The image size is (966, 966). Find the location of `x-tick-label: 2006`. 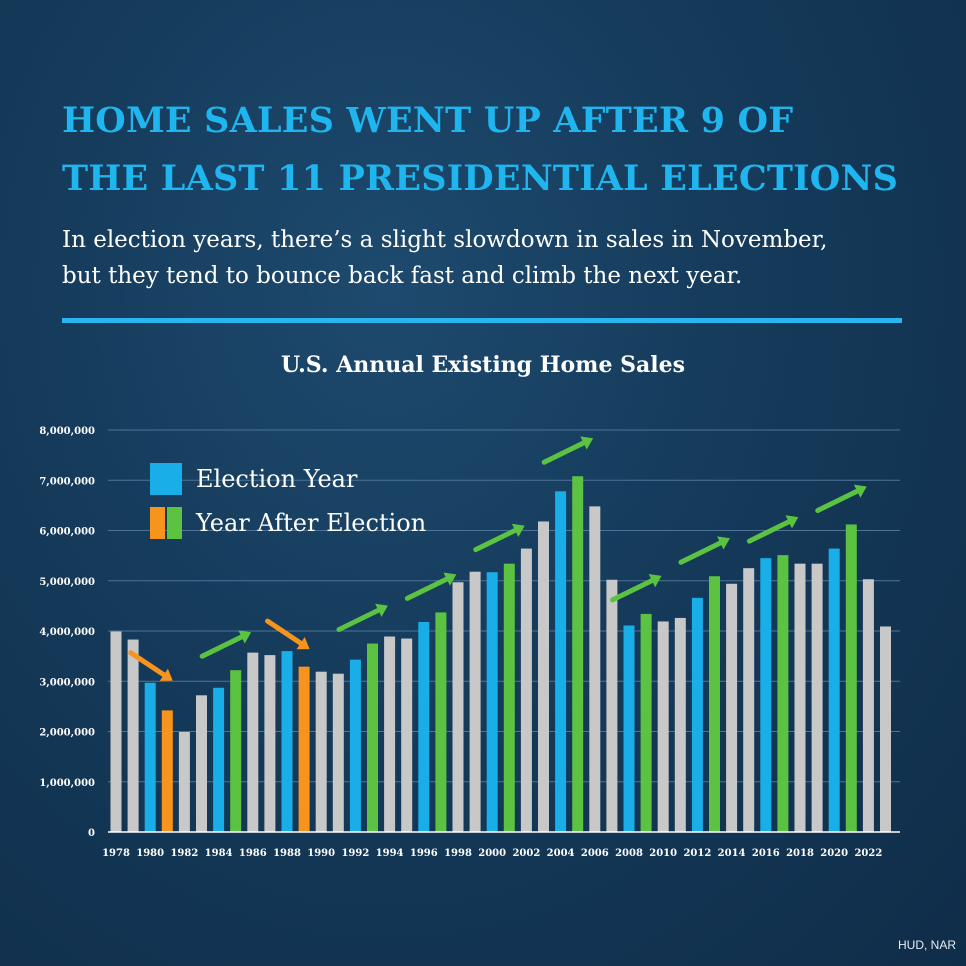

x-tick-label: 2006 is located at coordinates (595, 853).